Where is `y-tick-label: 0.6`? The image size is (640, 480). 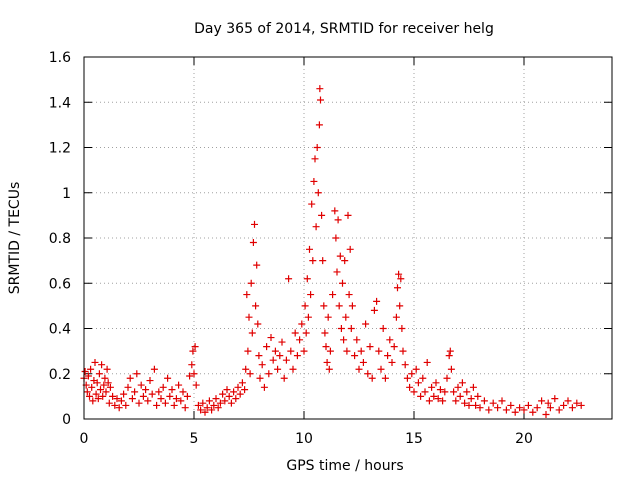
y-tick-label: 0.6 is located at coordinates (60, 284).